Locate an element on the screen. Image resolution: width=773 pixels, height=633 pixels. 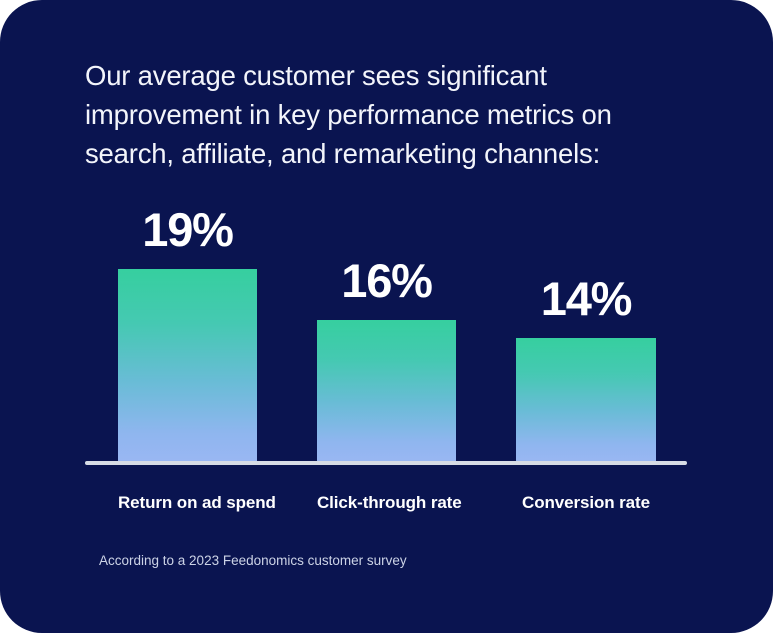
bar-group-return-on-ad-spend: 19% is located at coordinates (187, 326).